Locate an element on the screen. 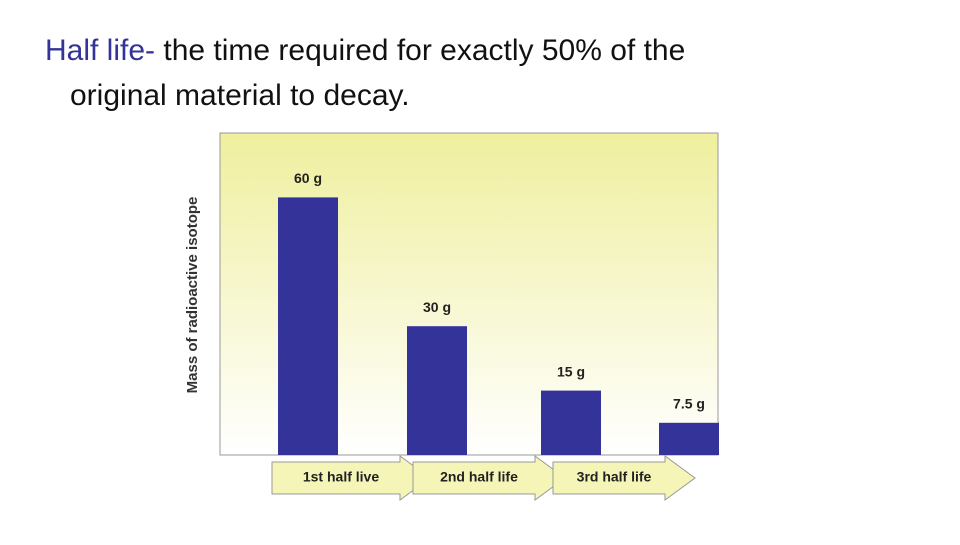  interval-label: 2nd half life is located at coordinates (479, 477).